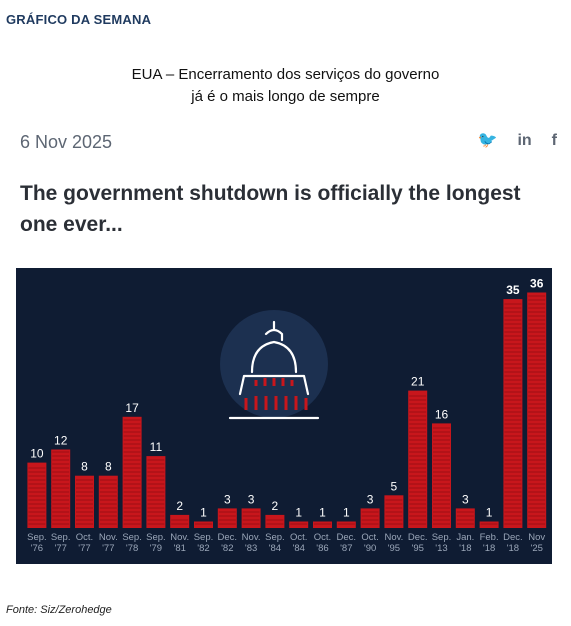  Describe the element at coordinates (132, 408) in the screenshot. I see `data-label-4: 17` at that location.